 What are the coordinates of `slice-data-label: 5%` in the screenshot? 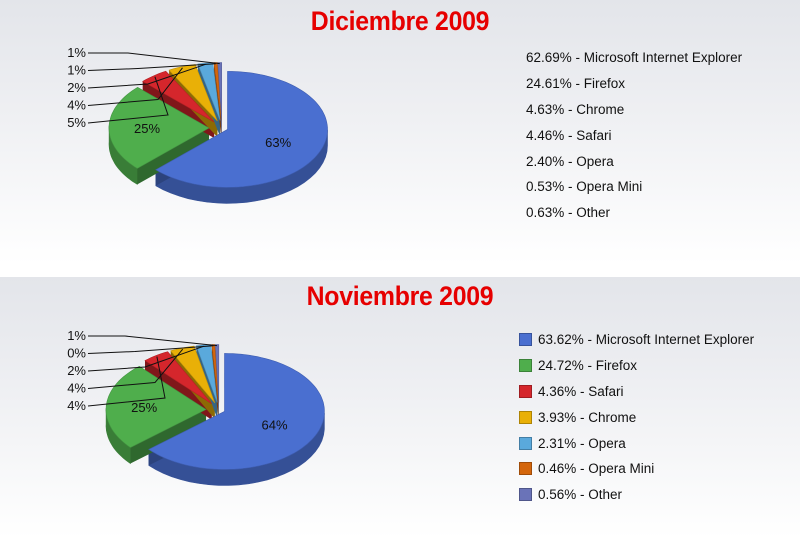 It's located at (76, 122).